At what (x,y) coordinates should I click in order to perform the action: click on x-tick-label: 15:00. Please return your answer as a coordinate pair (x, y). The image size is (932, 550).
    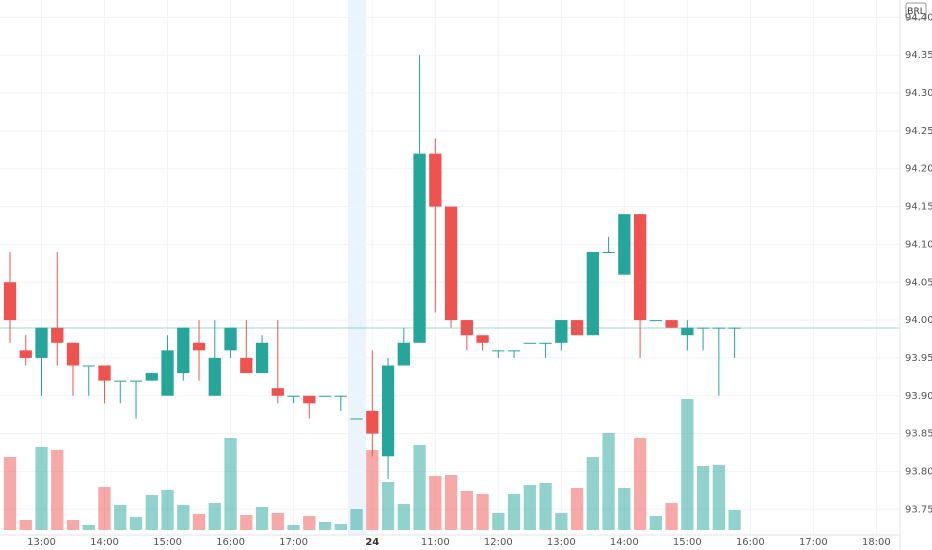
    Looking at the image, I should click on (687, 542).